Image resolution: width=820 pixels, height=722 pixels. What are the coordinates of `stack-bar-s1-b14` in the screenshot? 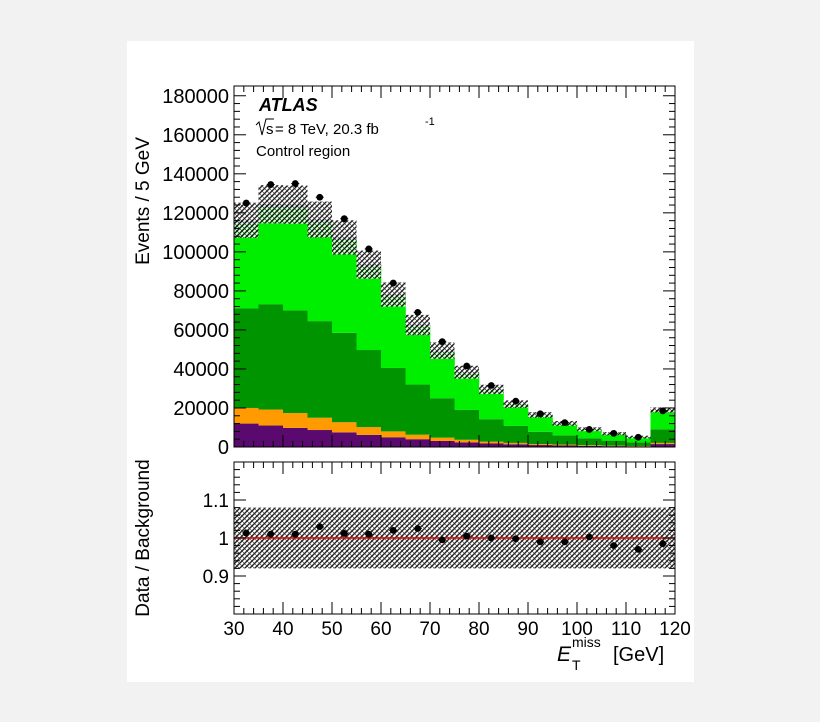 It's located at (589, 445).